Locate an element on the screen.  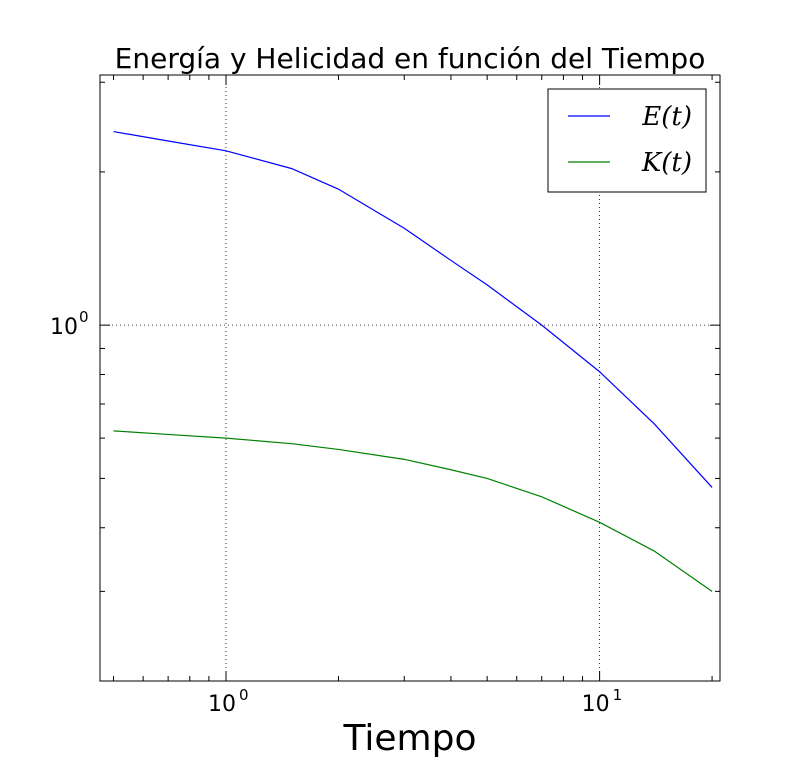
y-tick-label-exponent: 0 is located at coordinates (84, 317).